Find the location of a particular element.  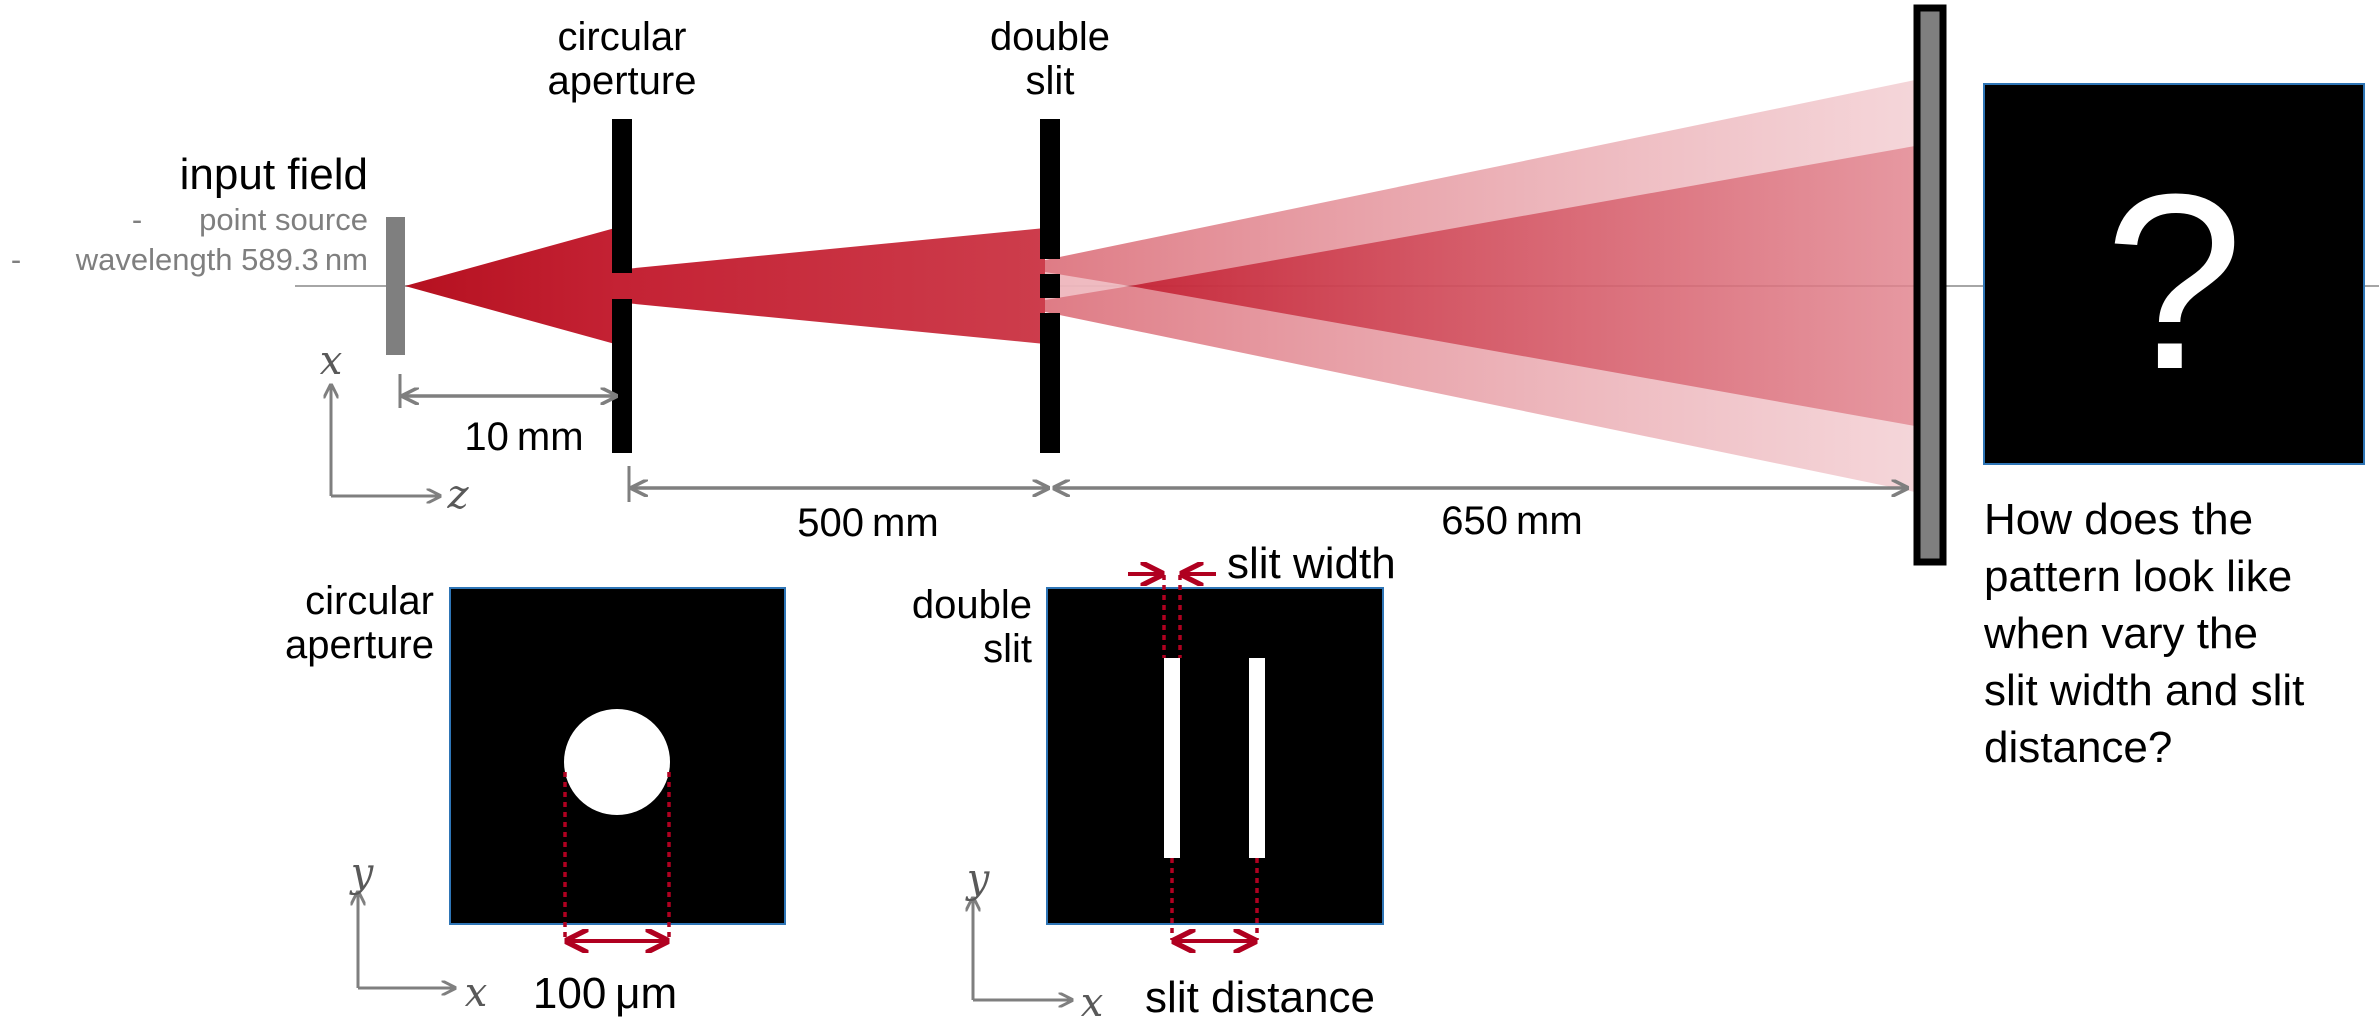

result-panel is located at coordinates (2174, 274).